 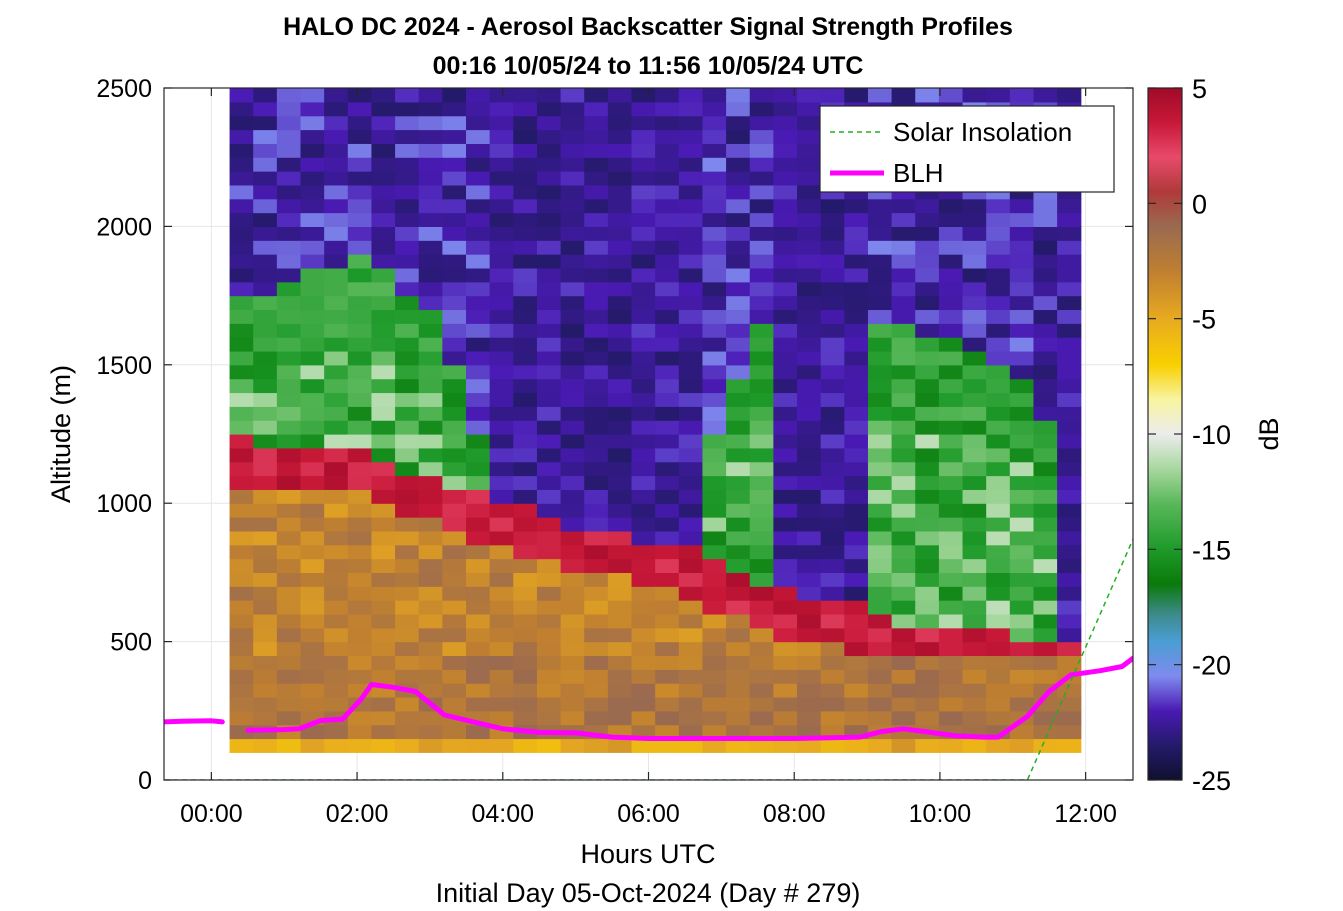 What do you see at coordinates (61, 434) in the screenshot?
I see `y-axis-label: Altitude (m)` at bounding box center [61, 434].